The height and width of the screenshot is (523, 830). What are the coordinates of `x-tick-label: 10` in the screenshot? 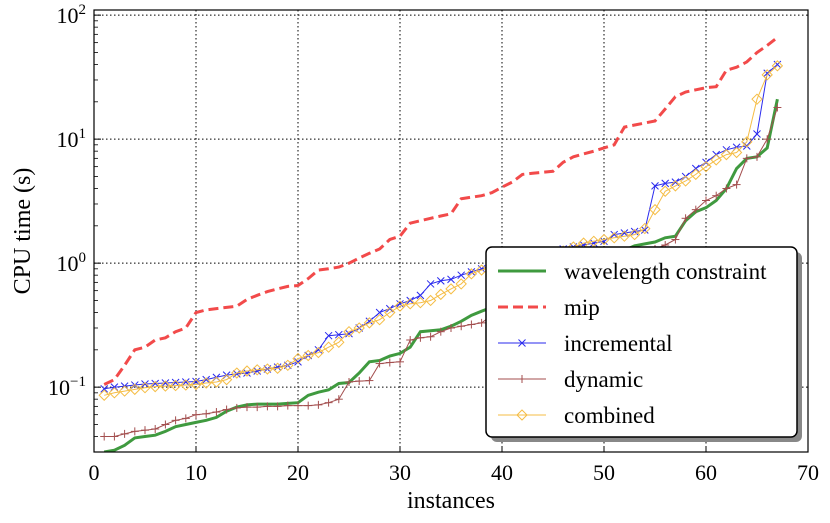 It's located at (196, 472).